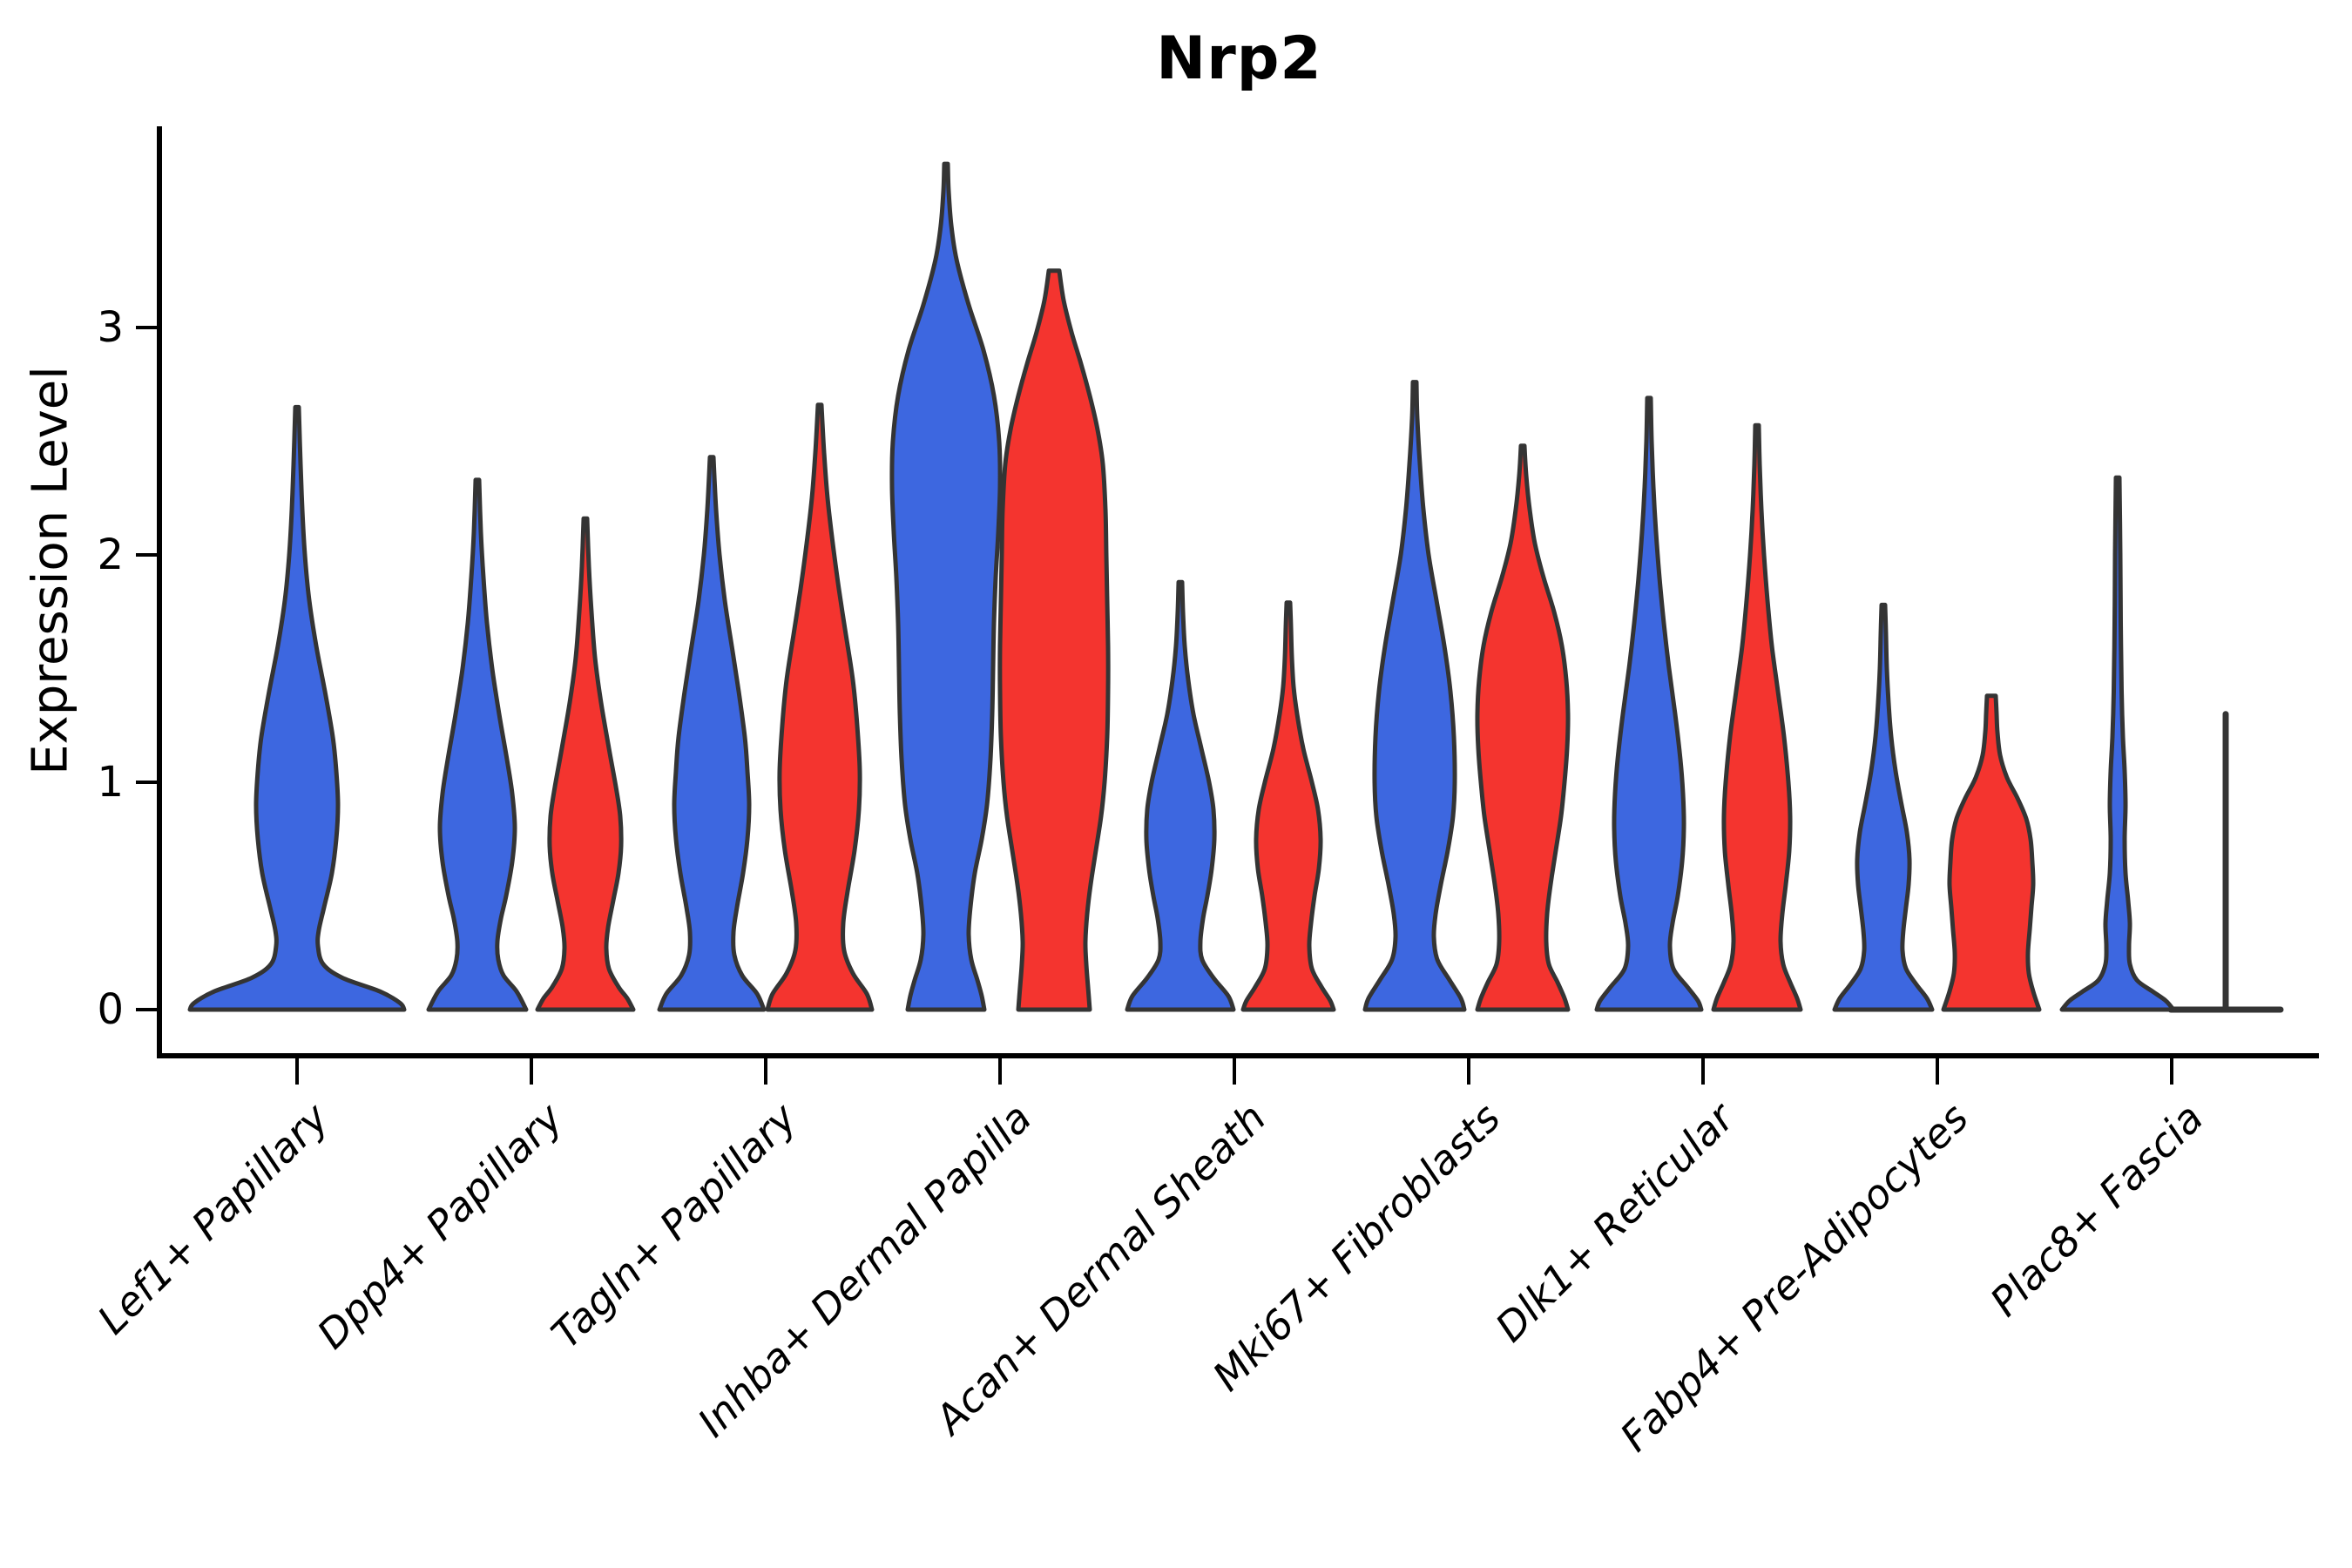 Image resolution: width=2352 pixels, height=1568 pixels. I want to click on violin-dpp4-papillary-group2, so click(585, 764).